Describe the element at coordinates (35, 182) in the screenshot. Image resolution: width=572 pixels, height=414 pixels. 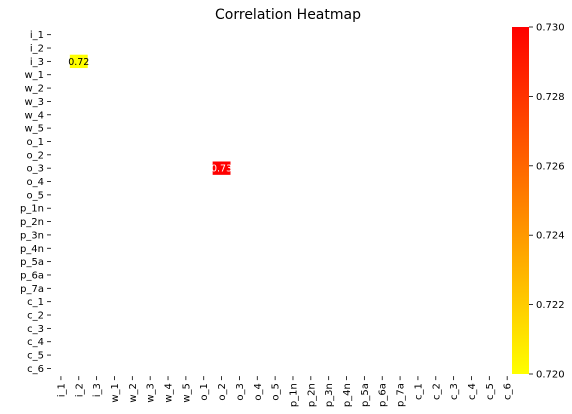
I see `y-tick-label: o_4` at that location.